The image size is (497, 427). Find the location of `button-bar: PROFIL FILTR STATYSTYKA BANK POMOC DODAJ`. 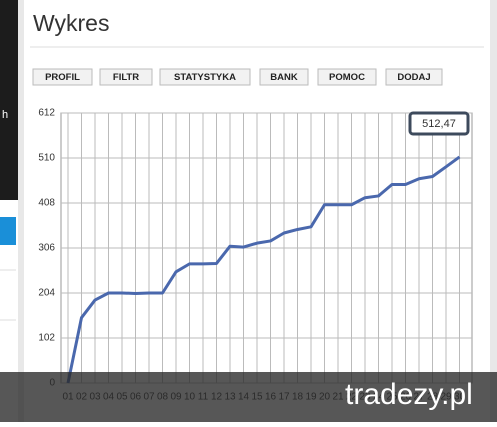

button-bar: PROFIL FILTR STATYSTYKA BANK POMOC DODAJ is located at coordinates (237, 77).